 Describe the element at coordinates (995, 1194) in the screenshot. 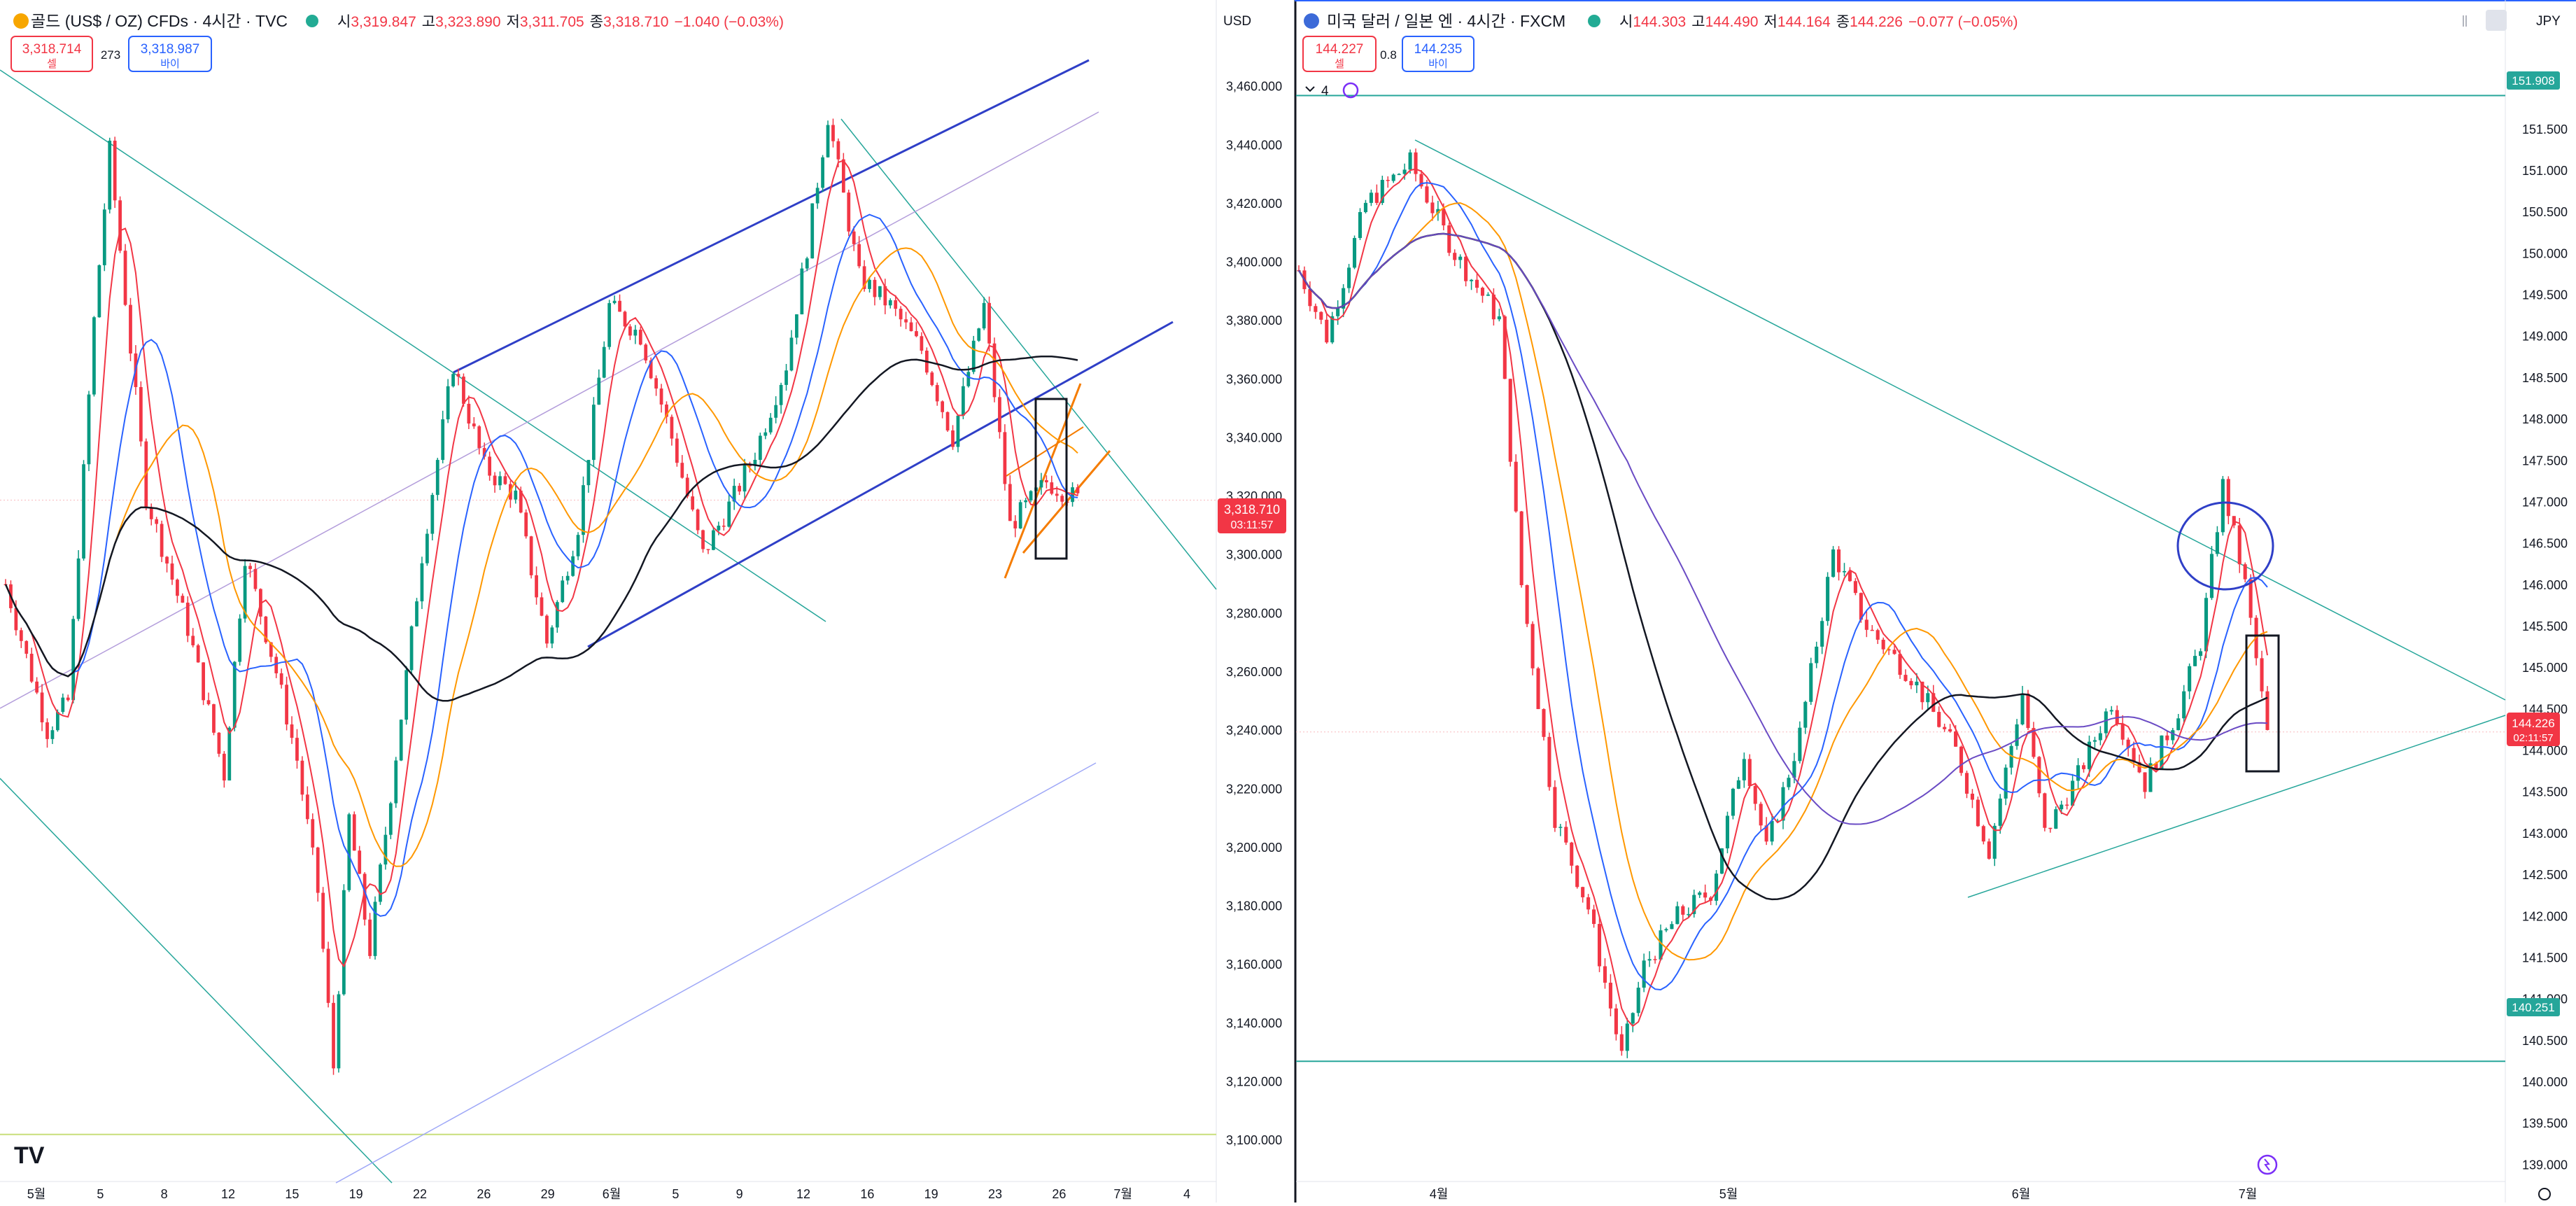

I see `time-tick-label: 23` at that location.